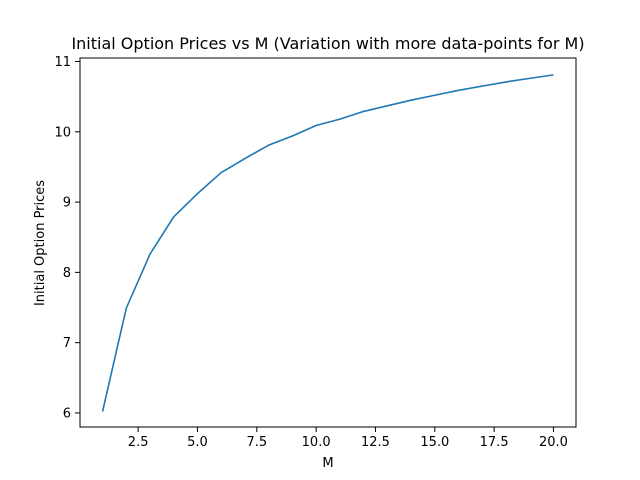 The width and height of the screenshot is (640, 480). What do you see at coordinates (40, 243) in the screenshot?
I see `y-axis-label: Initial Option Prices` at bounding box center [40, 243].